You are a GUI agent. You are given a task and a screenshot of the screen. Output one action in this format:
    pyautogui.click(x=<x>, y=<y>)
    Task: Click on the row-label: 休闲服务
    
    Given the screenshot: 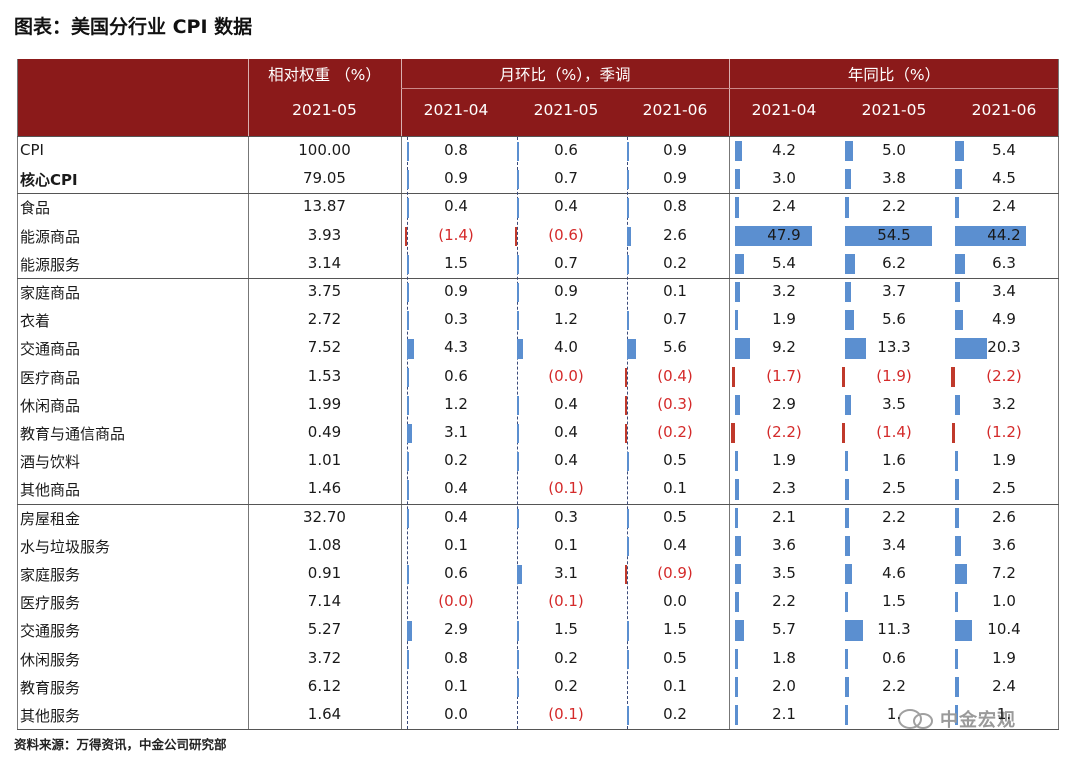 What is the action you would take?
    pyautogui.click(x=50, y=659)
    